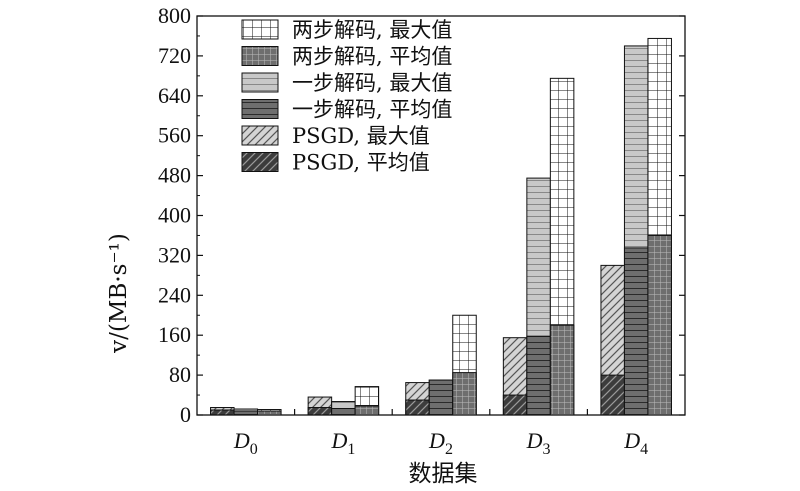  What do you see at coordinates (174, 215) in the screenshot?
I see `y-tick-label: 400` at bounding box center [174, 215].